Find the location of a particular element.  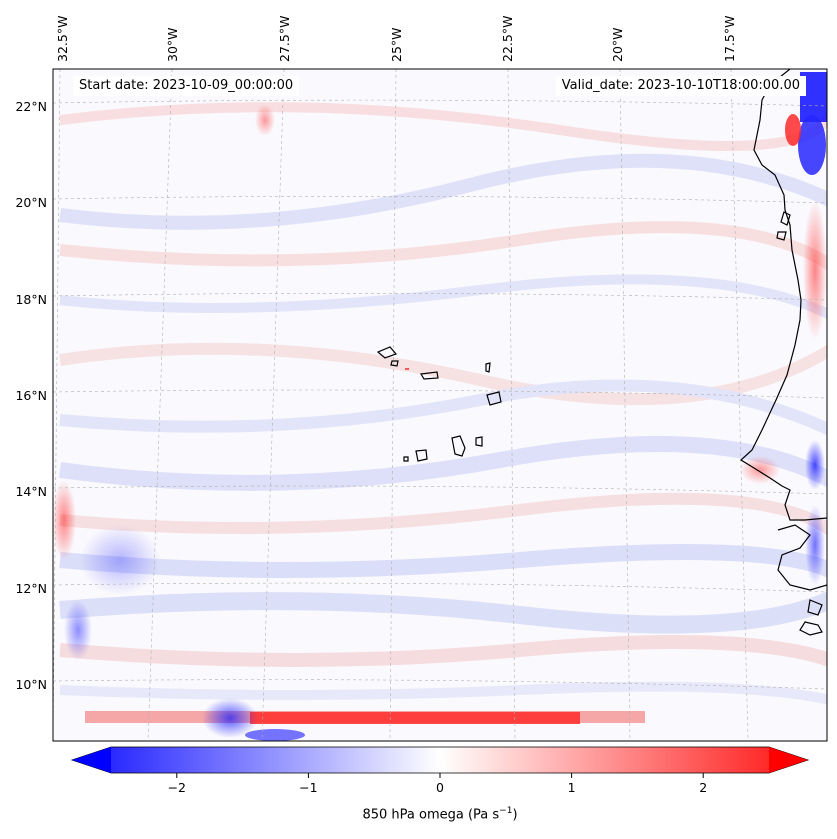

latitude-tick-label: 12°N is located at coordinates (31, 588).